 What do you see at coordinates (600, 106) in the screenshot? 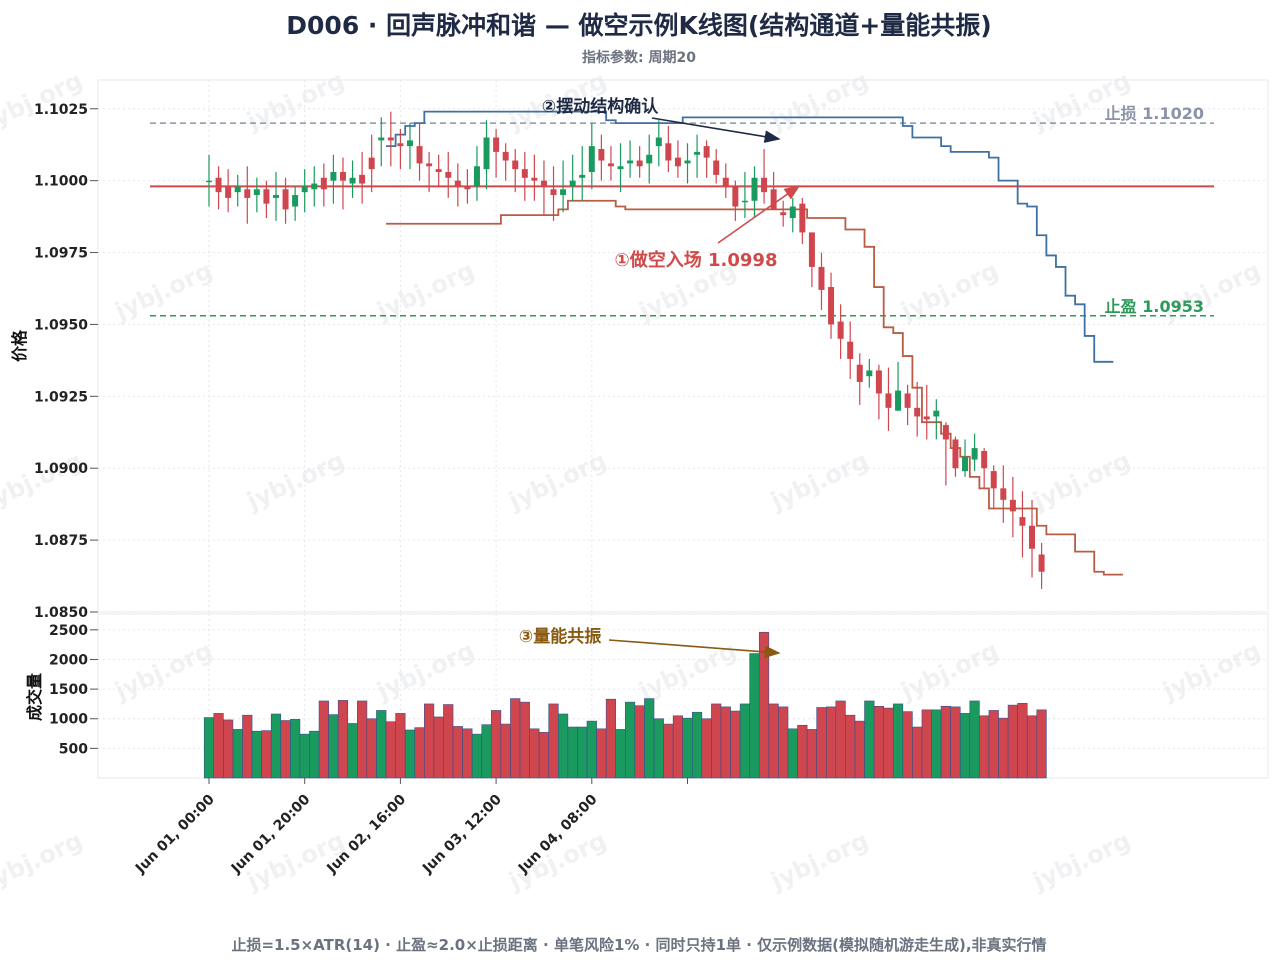
I see `swing-annotation-label: ②摆动结构确认` at bounding box center [600, 106].